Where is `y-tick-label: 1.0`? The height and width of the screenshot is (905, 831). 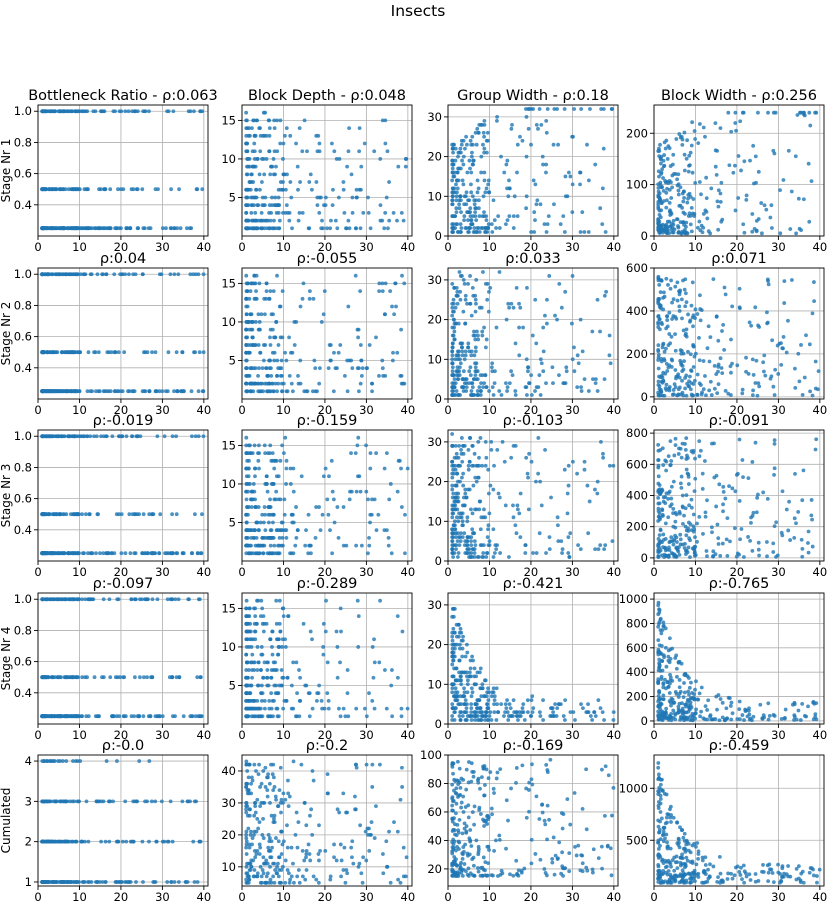
y-tick-label: 1.0 is located at coordinates (23, 274).